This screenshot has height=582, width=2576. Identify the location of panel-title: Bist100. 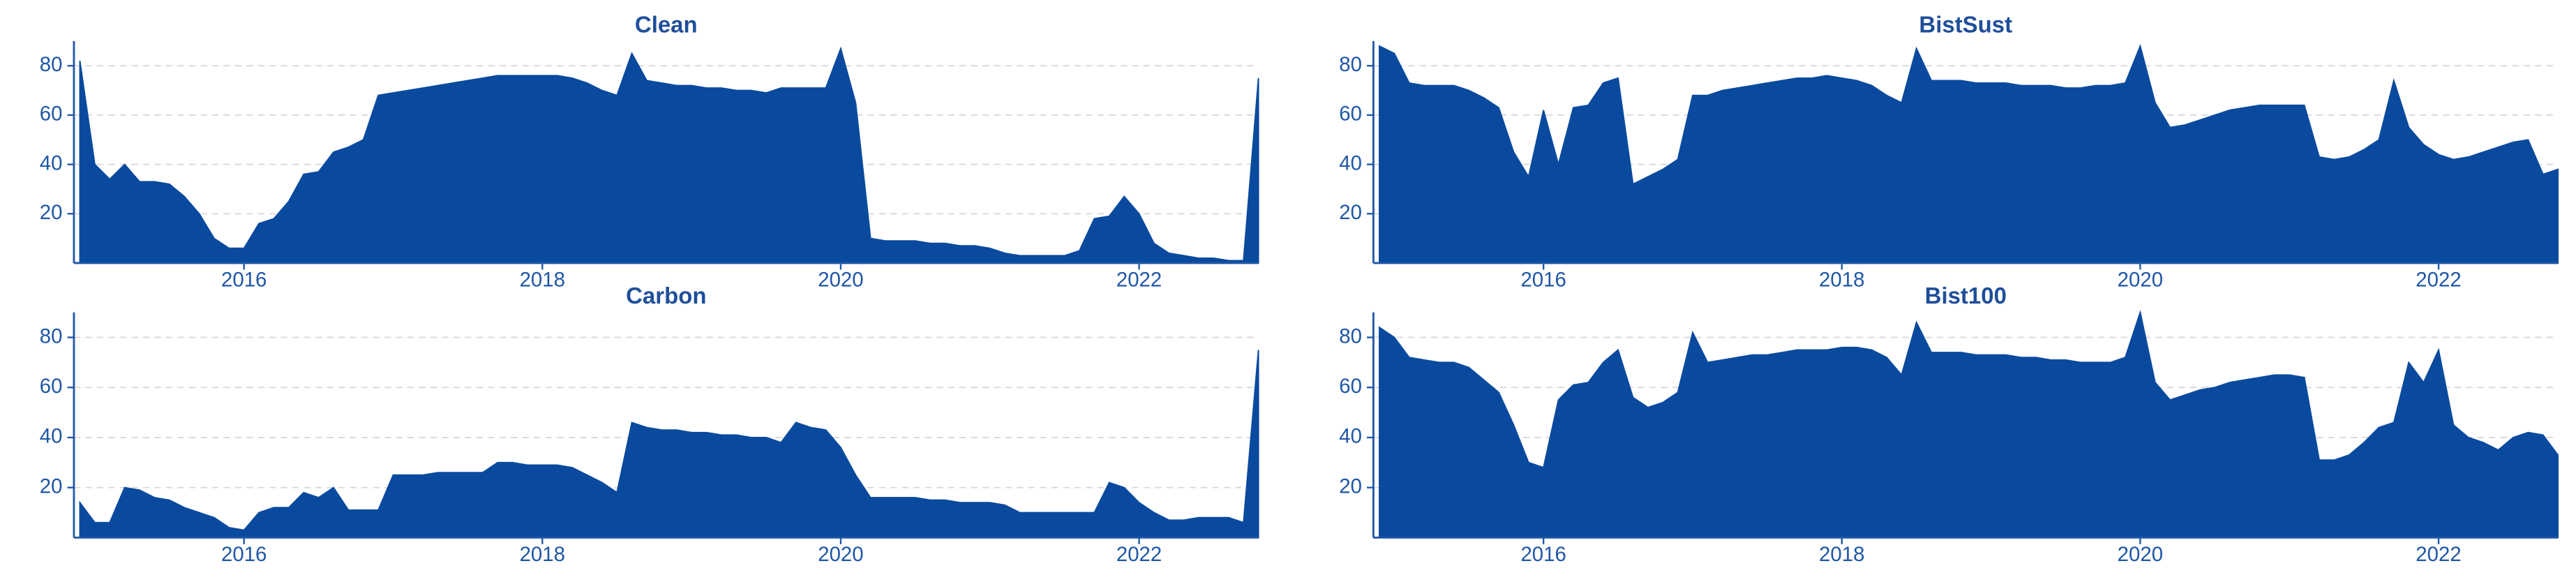
(1966, 295).